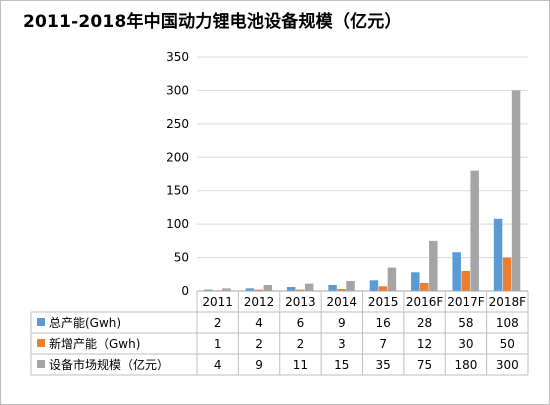 Image resolution: width=550 pixels, height=405 pixels. What do you see at coordinates (181, 258) in the screenshot?
I see `y-tick-label: 50` at bounding box center [181, 258].